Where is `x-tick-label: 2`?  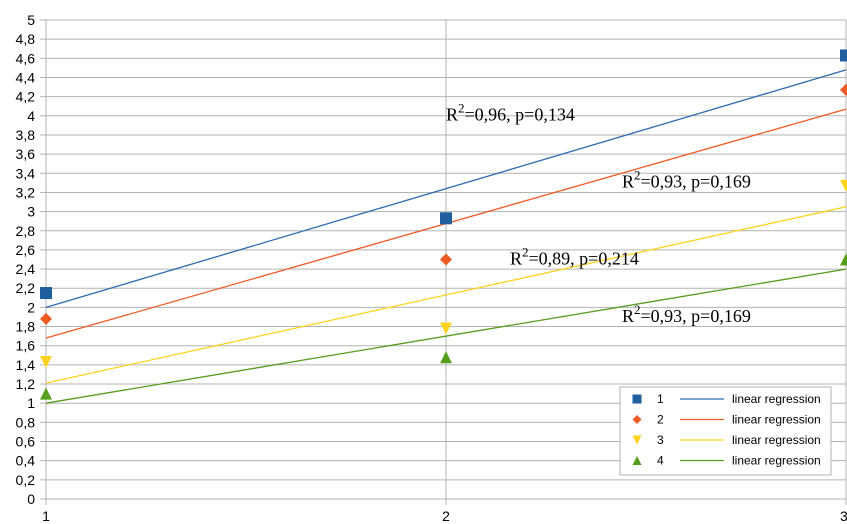 x-tick-label: 2 is located at coordinates (446, 516).